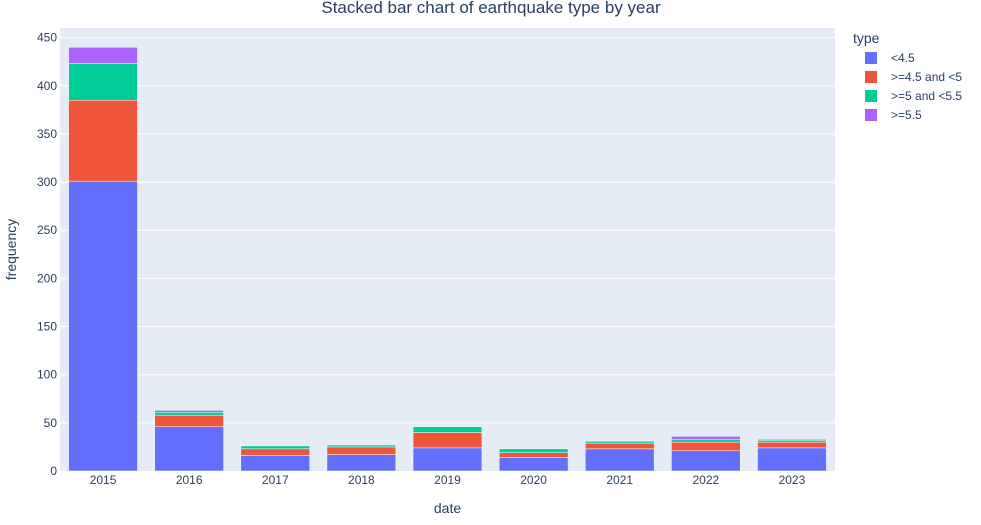 The image size is (981, 525). I want to click on x-tick-label: 2022, so click(705, 480).